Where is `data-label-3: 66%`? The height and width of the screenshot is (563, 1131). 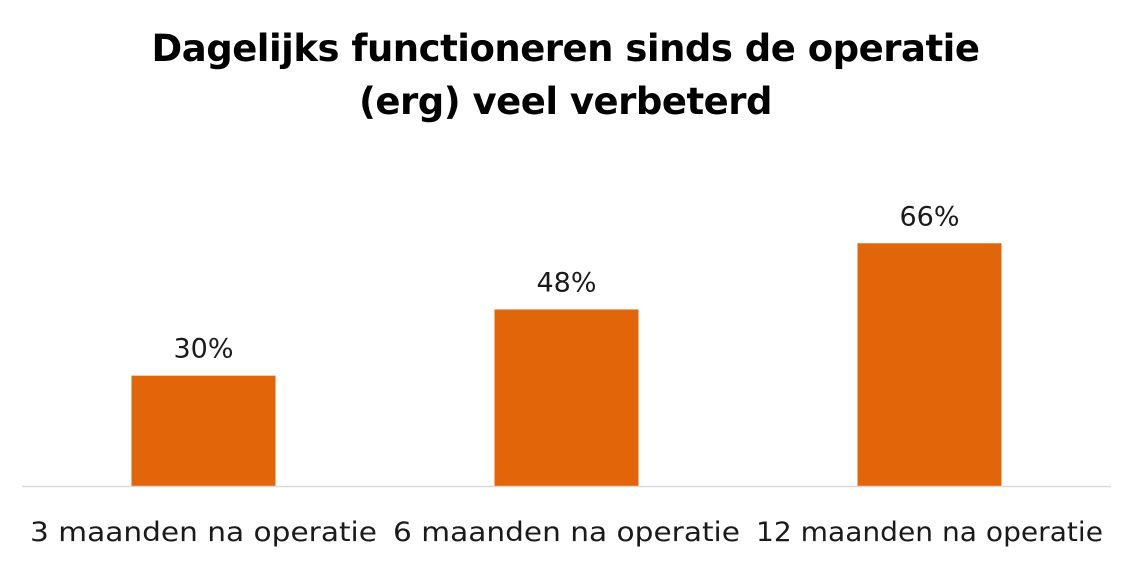
data-label-3: 66% is located at coordinates (929, 216).